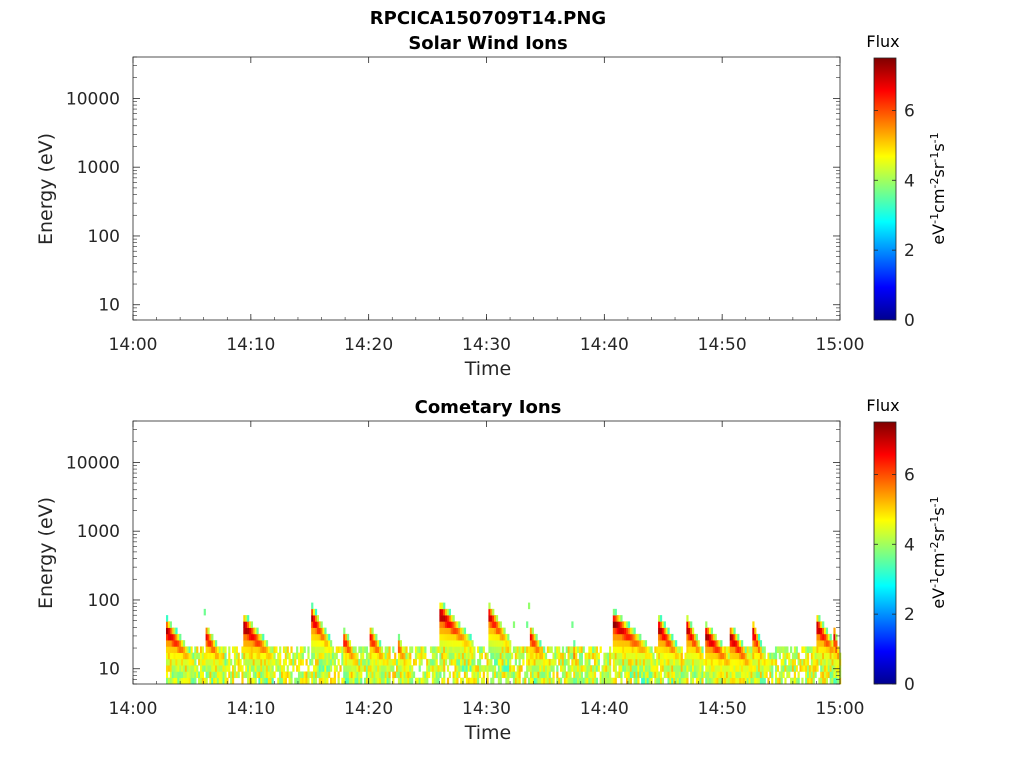 Image resolution: width=1024 pixels, height=768 pixels. Describe the element at coordinates (885, 553) in the screenshot. I see `colorbar-scale` at that location.